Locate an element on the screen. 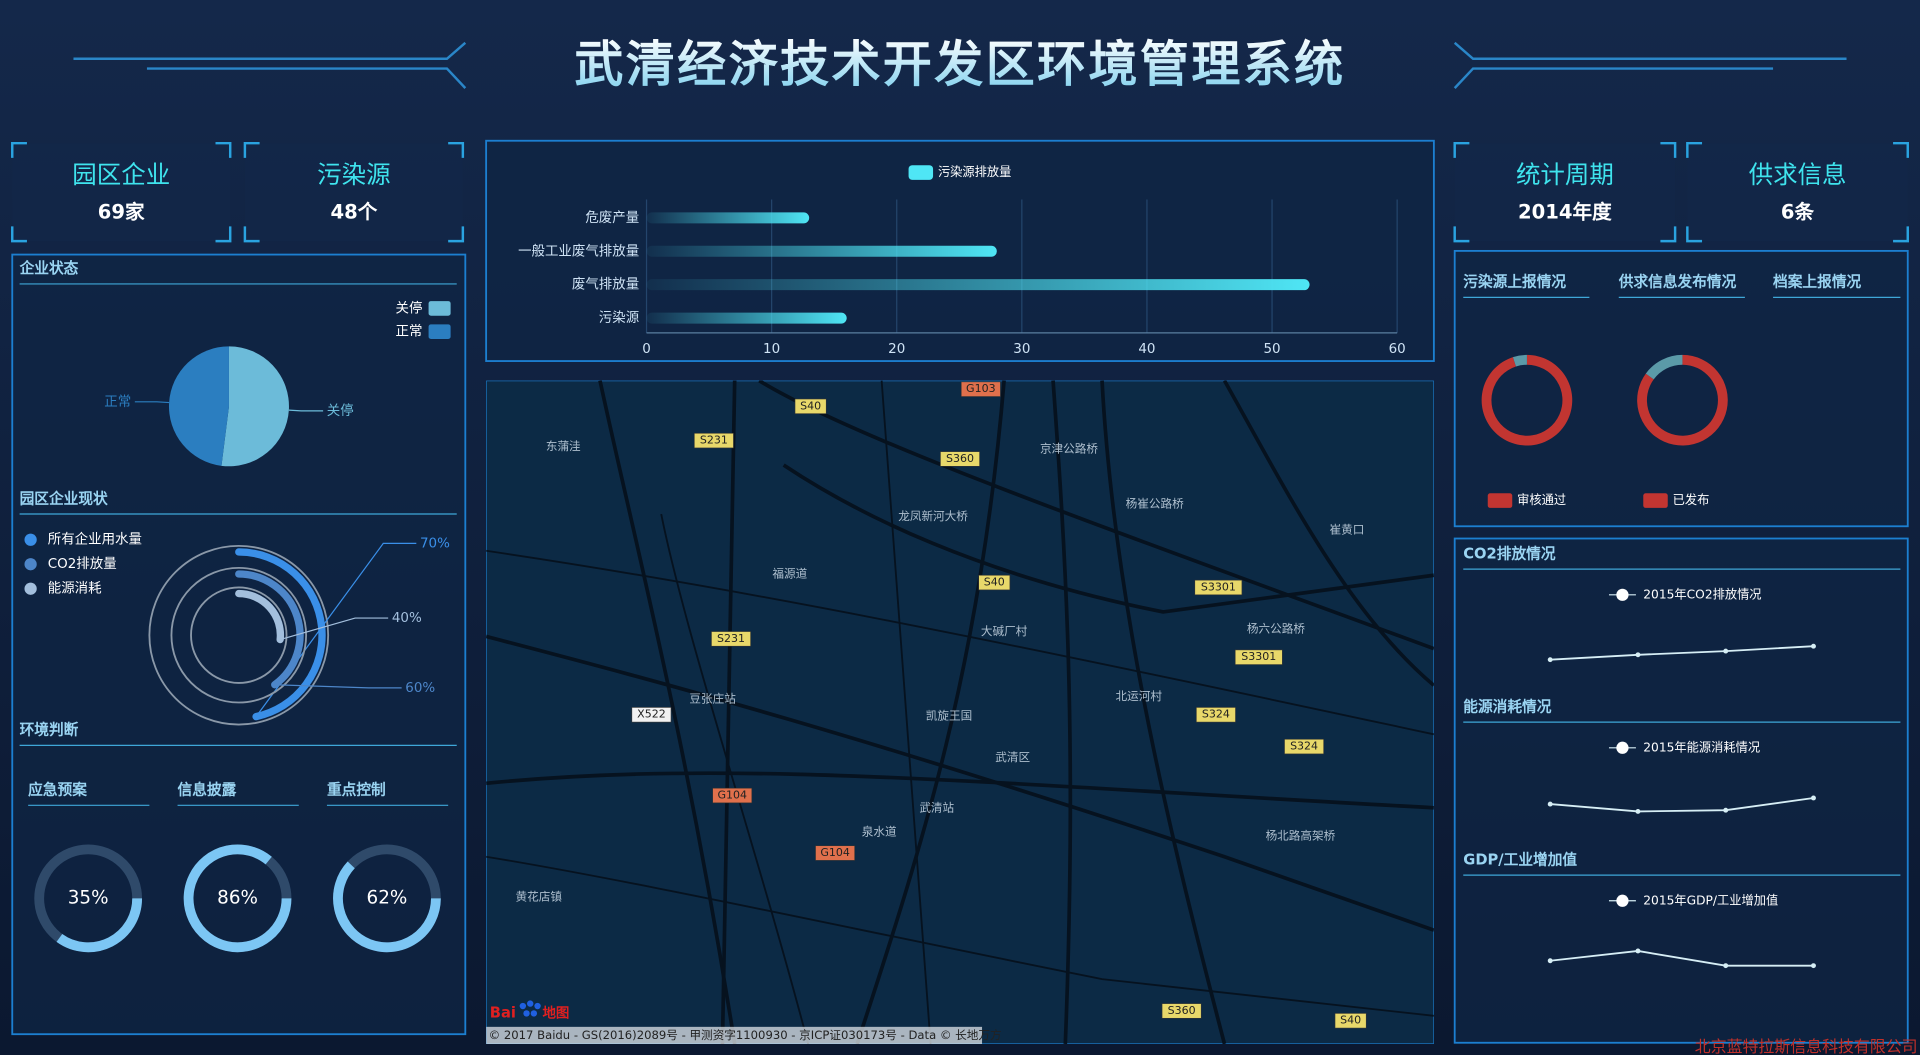 The width and height of the screenshot is (1920, 1055). legend-label: 2015年CO2排放情况 is located at coordinates (1702, 593).